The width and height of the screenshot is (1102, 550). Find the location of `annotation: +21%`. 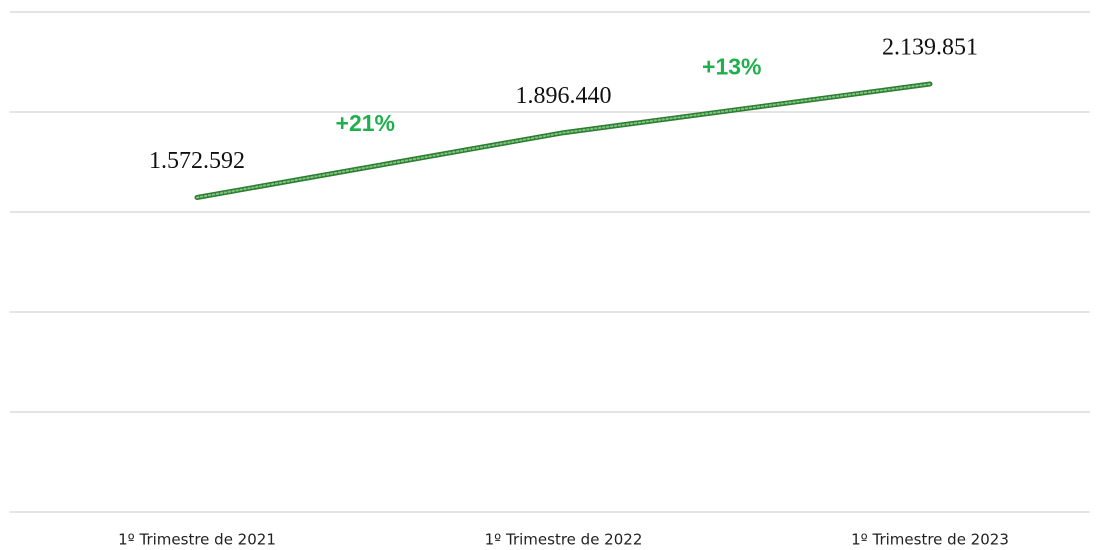

annotation: +21% is located at coordinates (365, 123).